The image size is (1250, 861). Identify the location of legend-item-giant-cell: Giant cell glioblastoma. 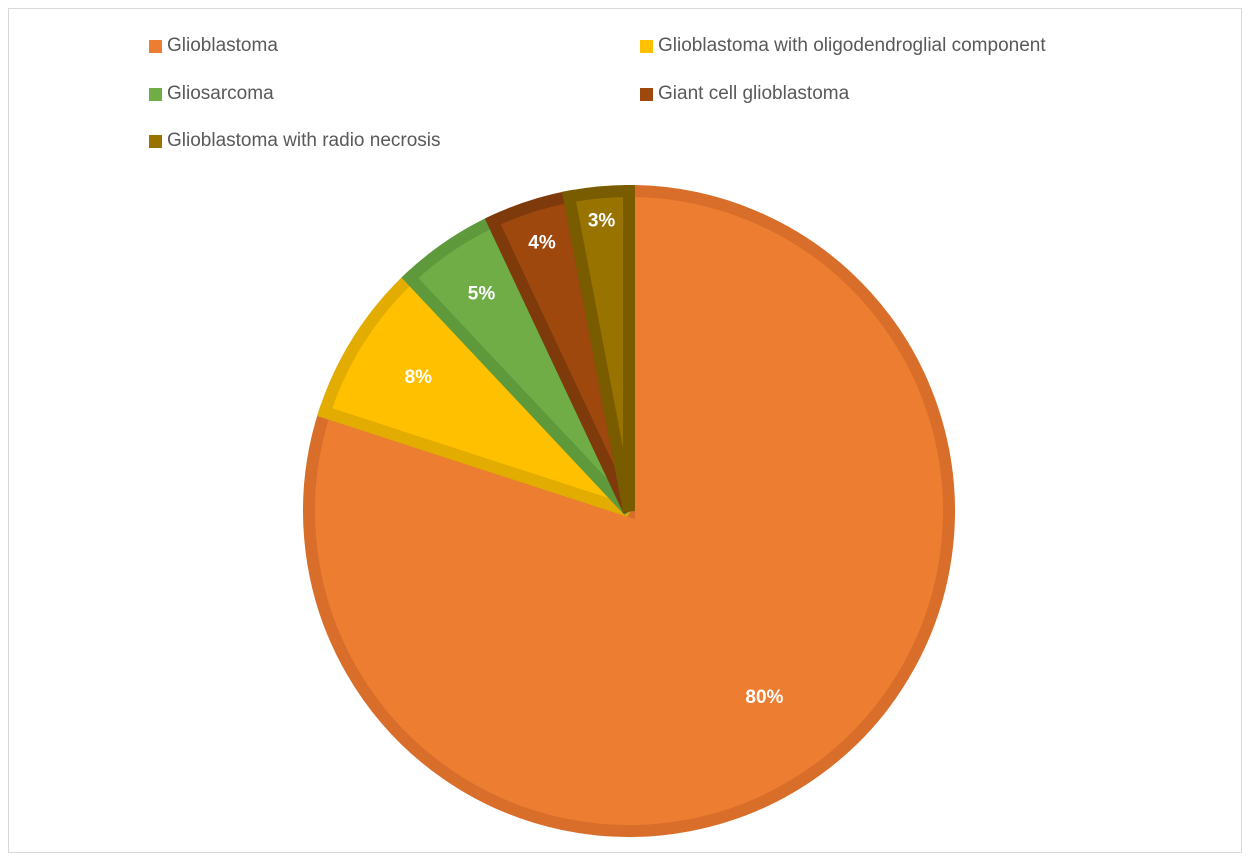
(744, 94).